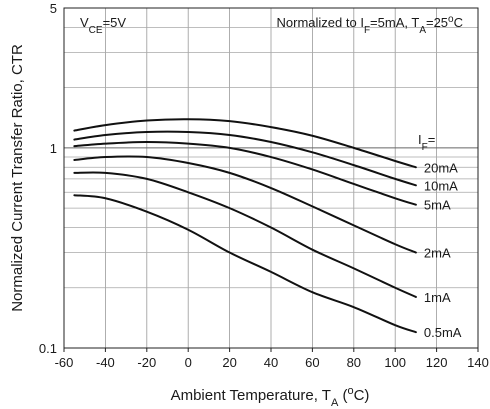 This screenshot has height=409, width=490. What do you see at coordinates (441, 185) in the screenshot?
I see `series-label: 10mA` at bounding box center [441, 185].